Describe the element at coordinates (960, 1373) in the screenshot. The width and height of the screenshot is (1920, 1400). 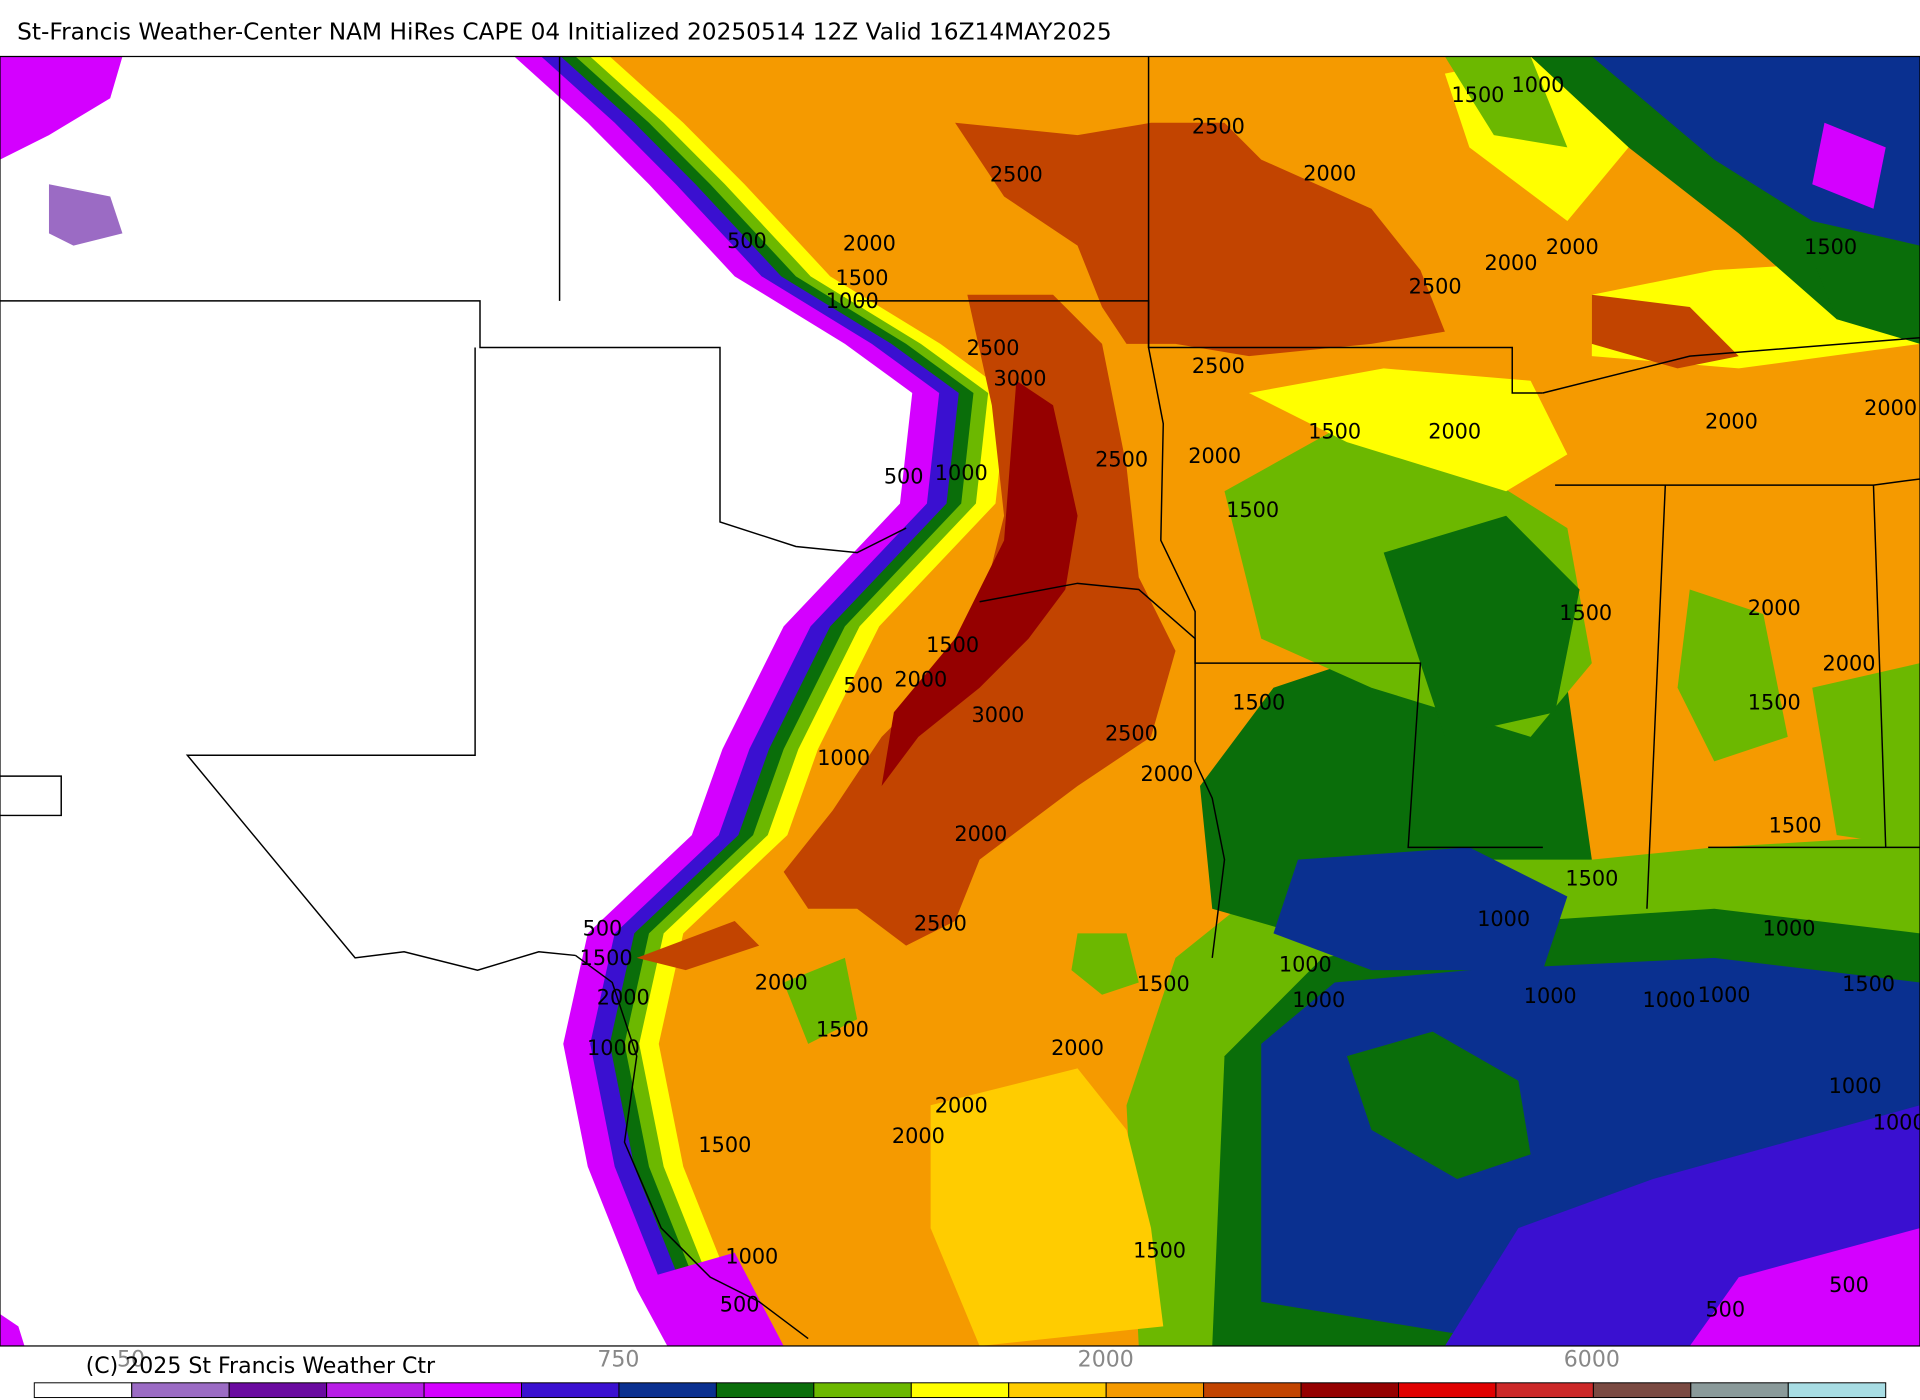
I see `colorbar: 50 750 2000 6000` at that location.